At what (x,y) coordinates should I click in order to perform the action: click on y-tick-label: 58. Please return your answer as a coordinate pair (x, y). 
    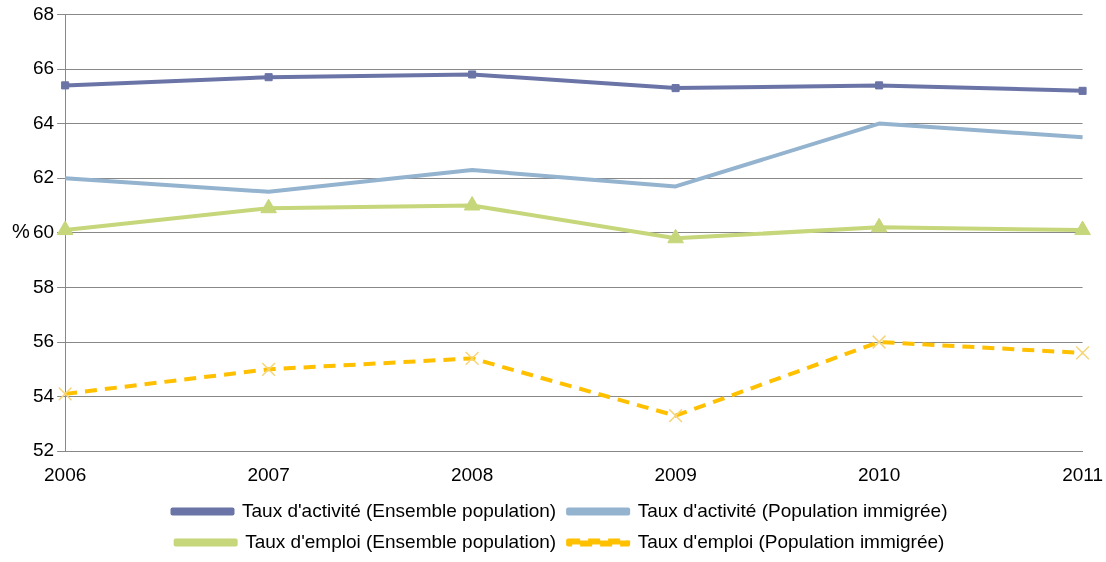
    Looking at the image, I should click on (43, 286).